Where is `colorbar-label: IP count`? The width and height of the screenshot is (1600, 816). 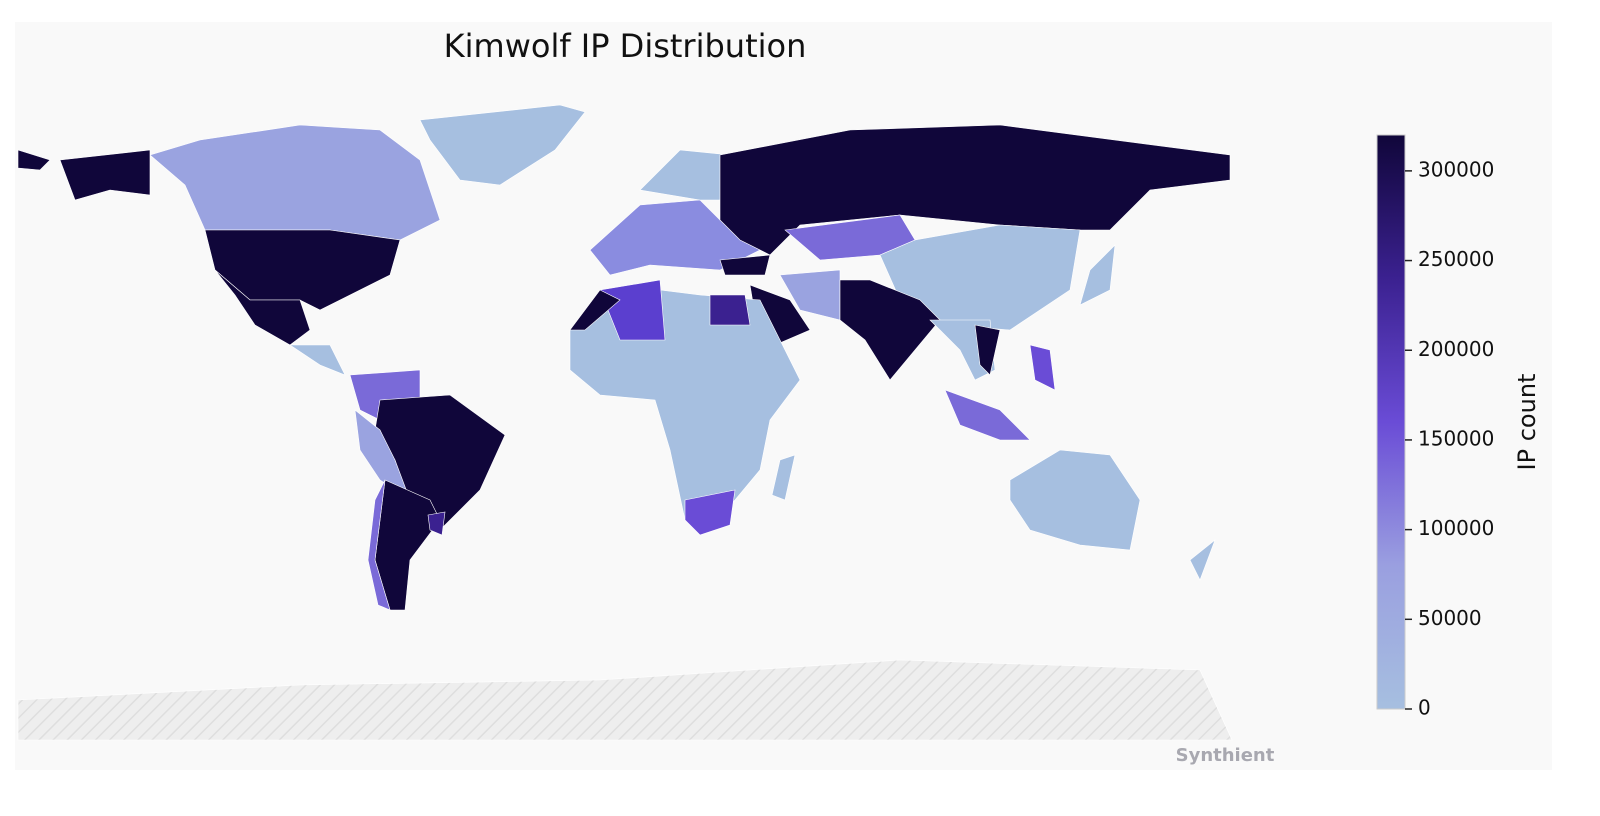 colorbar-label: IP count is located at coordinates (1527, 422).